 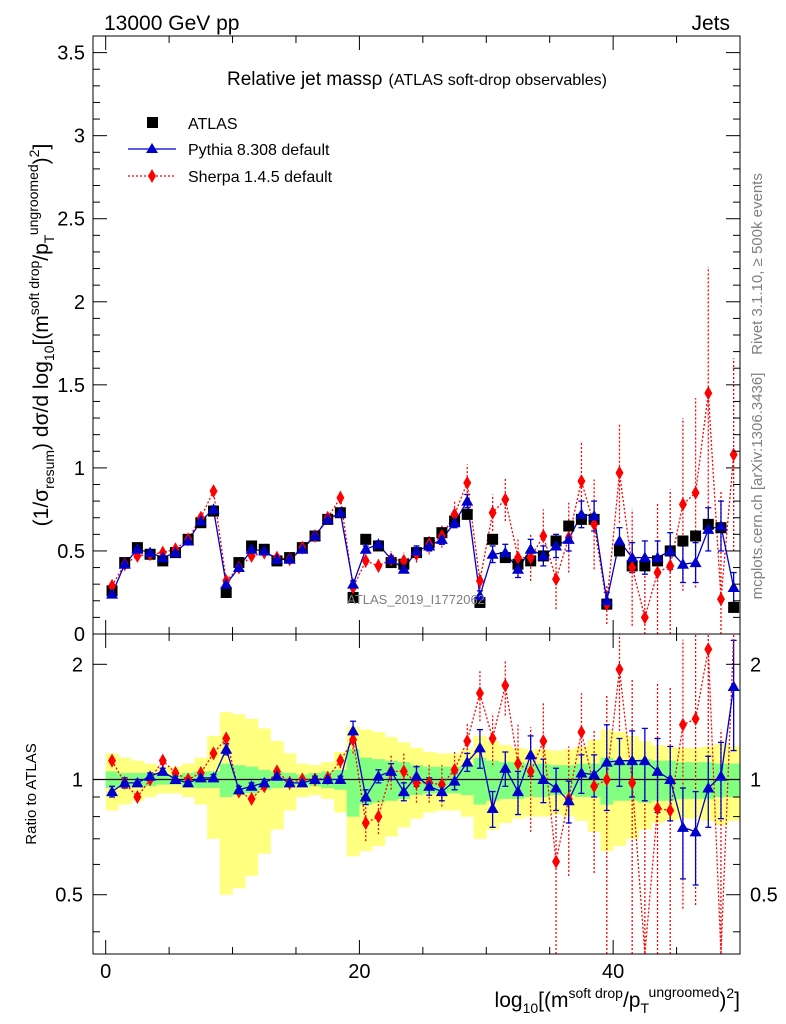 What do you see at coordinates (684, 992) in the screenshot?
I see `xlabel-g: ungroomed` at bounding box center [684, 992].